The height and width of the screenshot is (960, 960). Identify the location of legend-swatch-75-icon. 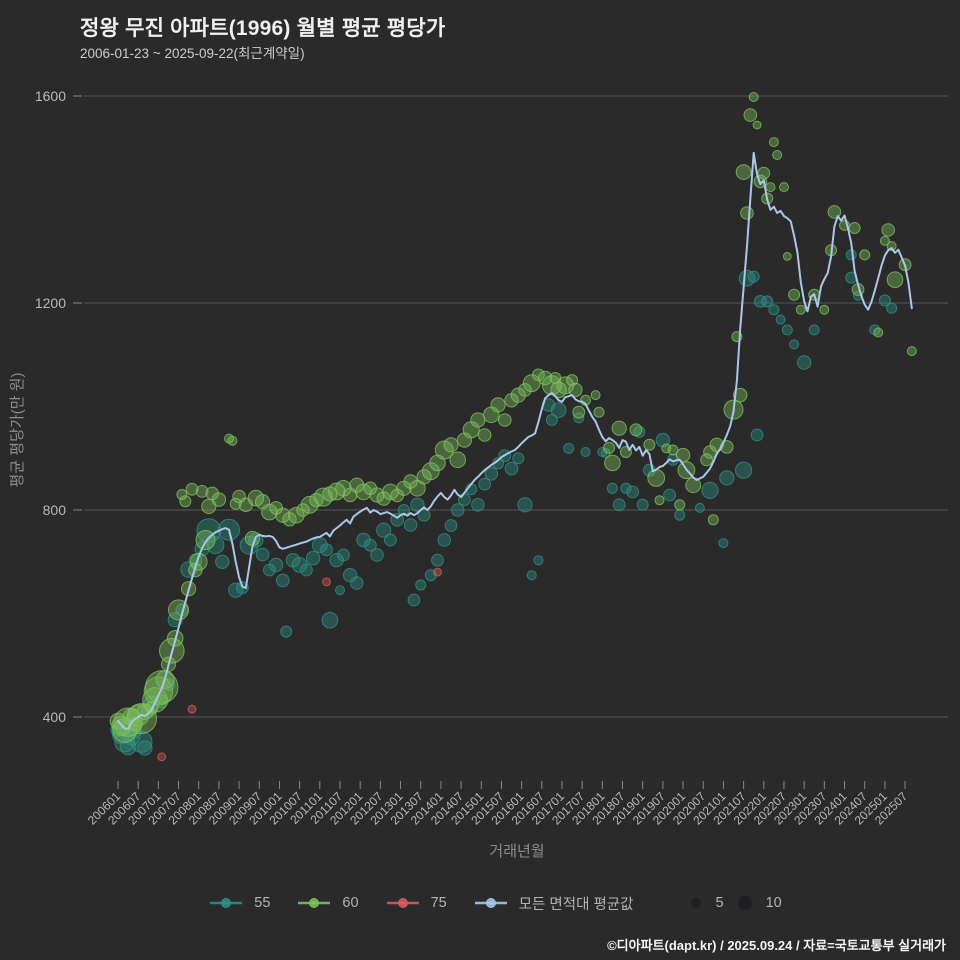
(402, 903).